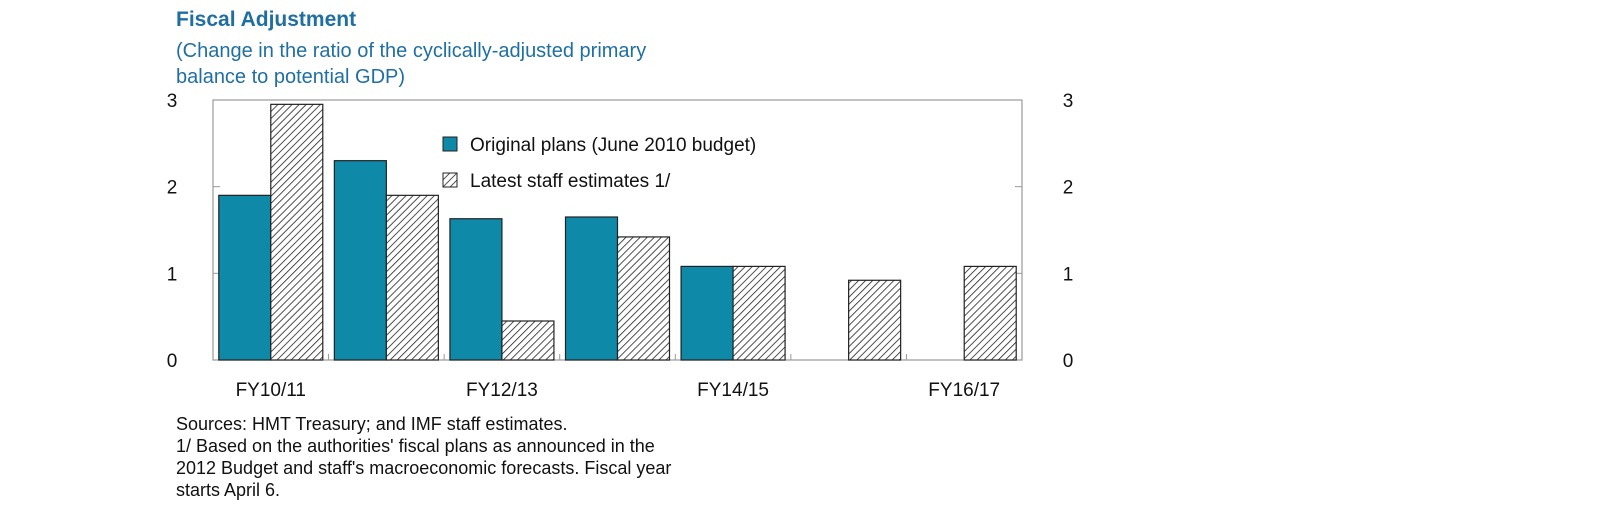 This screenshot has height=523, width=1600. Describe the element at coordinates (733, 390) in the screenshot. I see `x-tick-label: FY14/15` at that location.